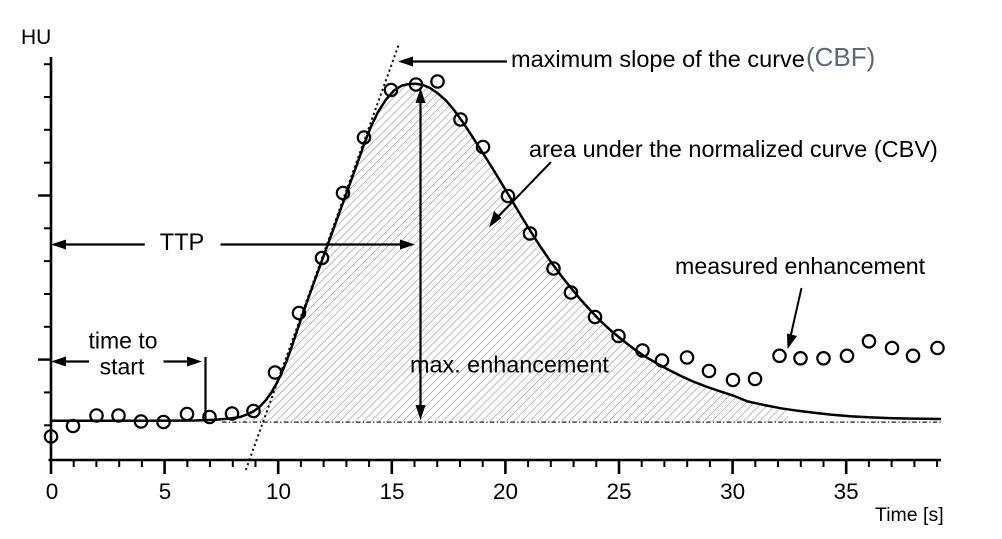 The height and width of the screenshot is (539, 1002). Describe the element at coordinates (840, 57) in the screenshot. I see `svg-text: (CBF)` at that location.